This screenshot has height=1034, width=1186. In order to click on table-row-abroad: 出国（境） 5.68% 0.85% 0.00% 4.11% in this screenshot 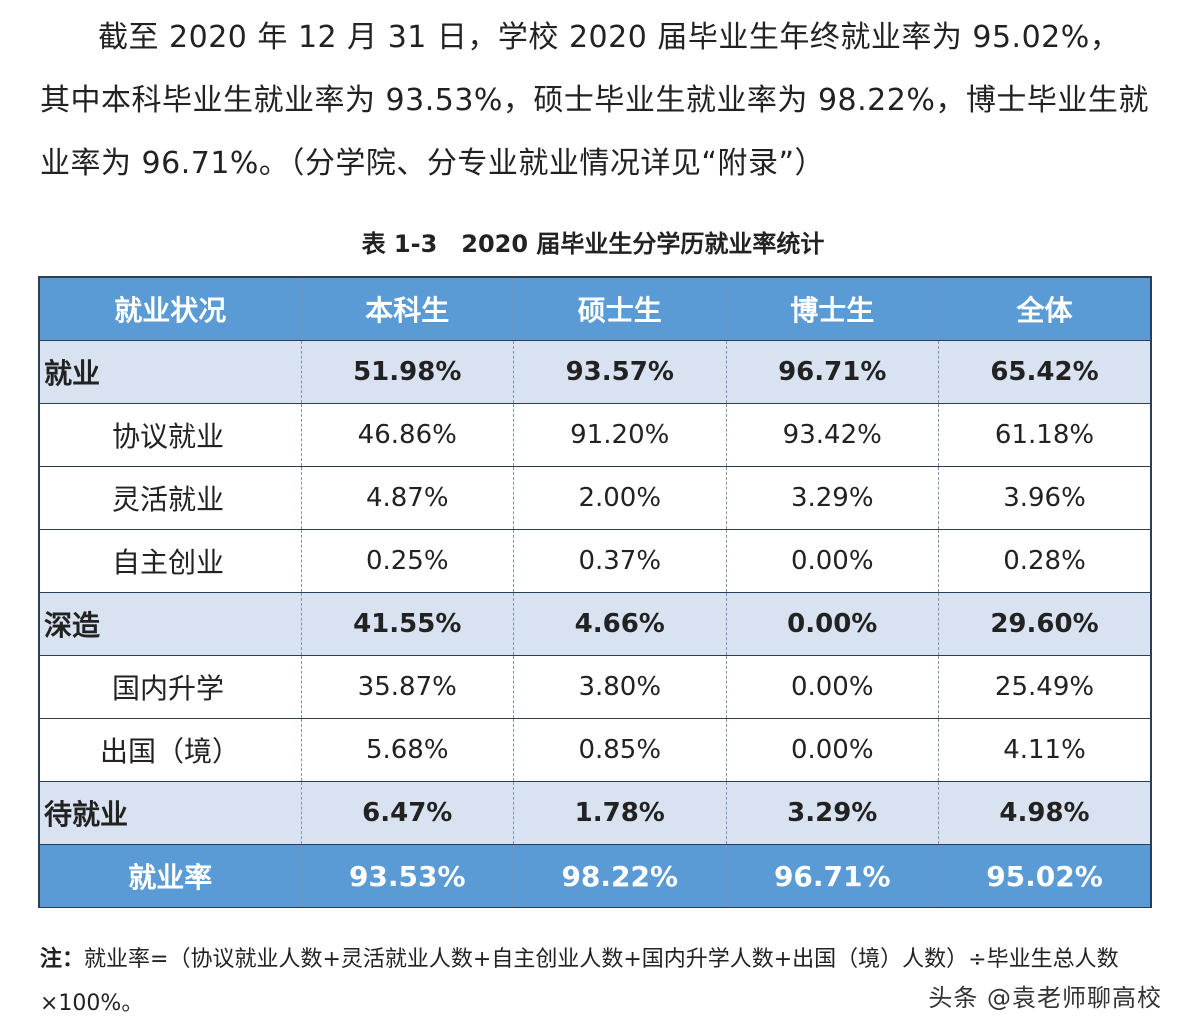, I will do `click(595, 750)`.